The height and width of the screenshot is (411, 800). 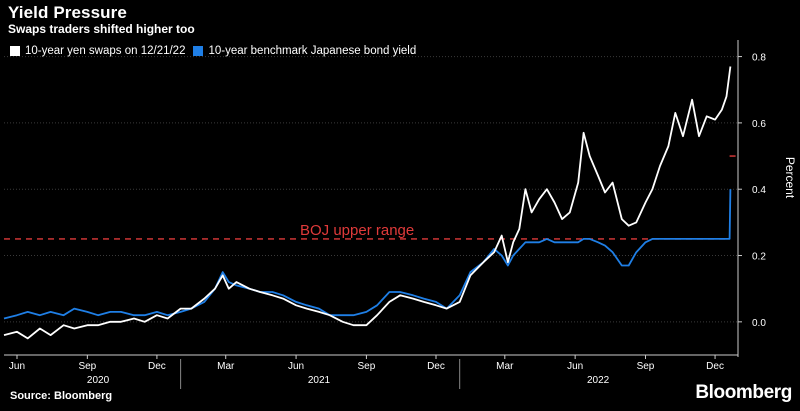 What do you see at coordinates (98, 380) in the screenshot?
I see `x-year-label: 2020` at bounding box center [98, 380].